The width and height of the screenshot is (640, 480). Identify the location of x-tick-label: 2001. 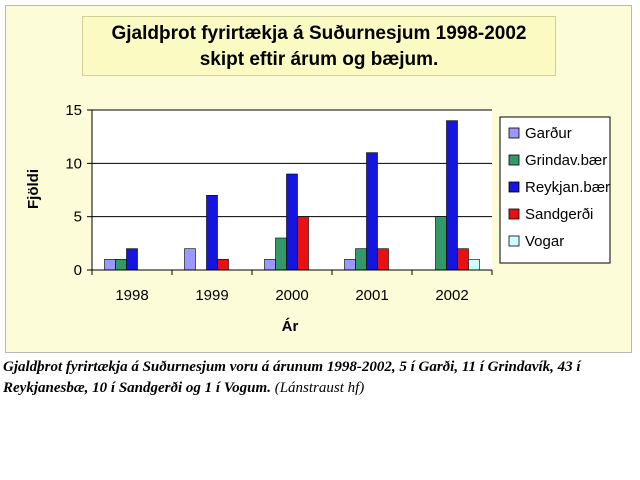
(371, 295).